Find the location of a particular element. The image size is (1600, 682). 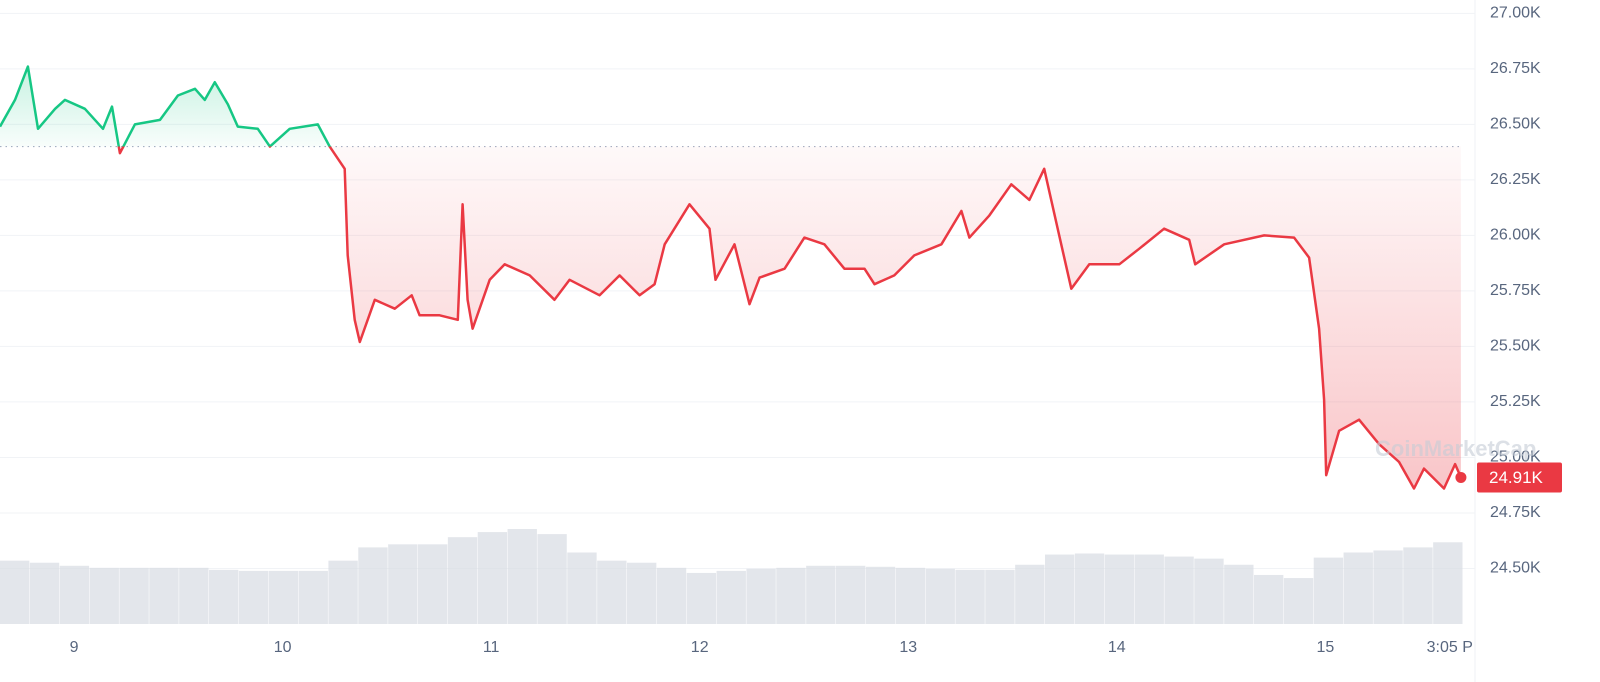

y-tick-label: 26.25K is located at coordinates (1515, 179).